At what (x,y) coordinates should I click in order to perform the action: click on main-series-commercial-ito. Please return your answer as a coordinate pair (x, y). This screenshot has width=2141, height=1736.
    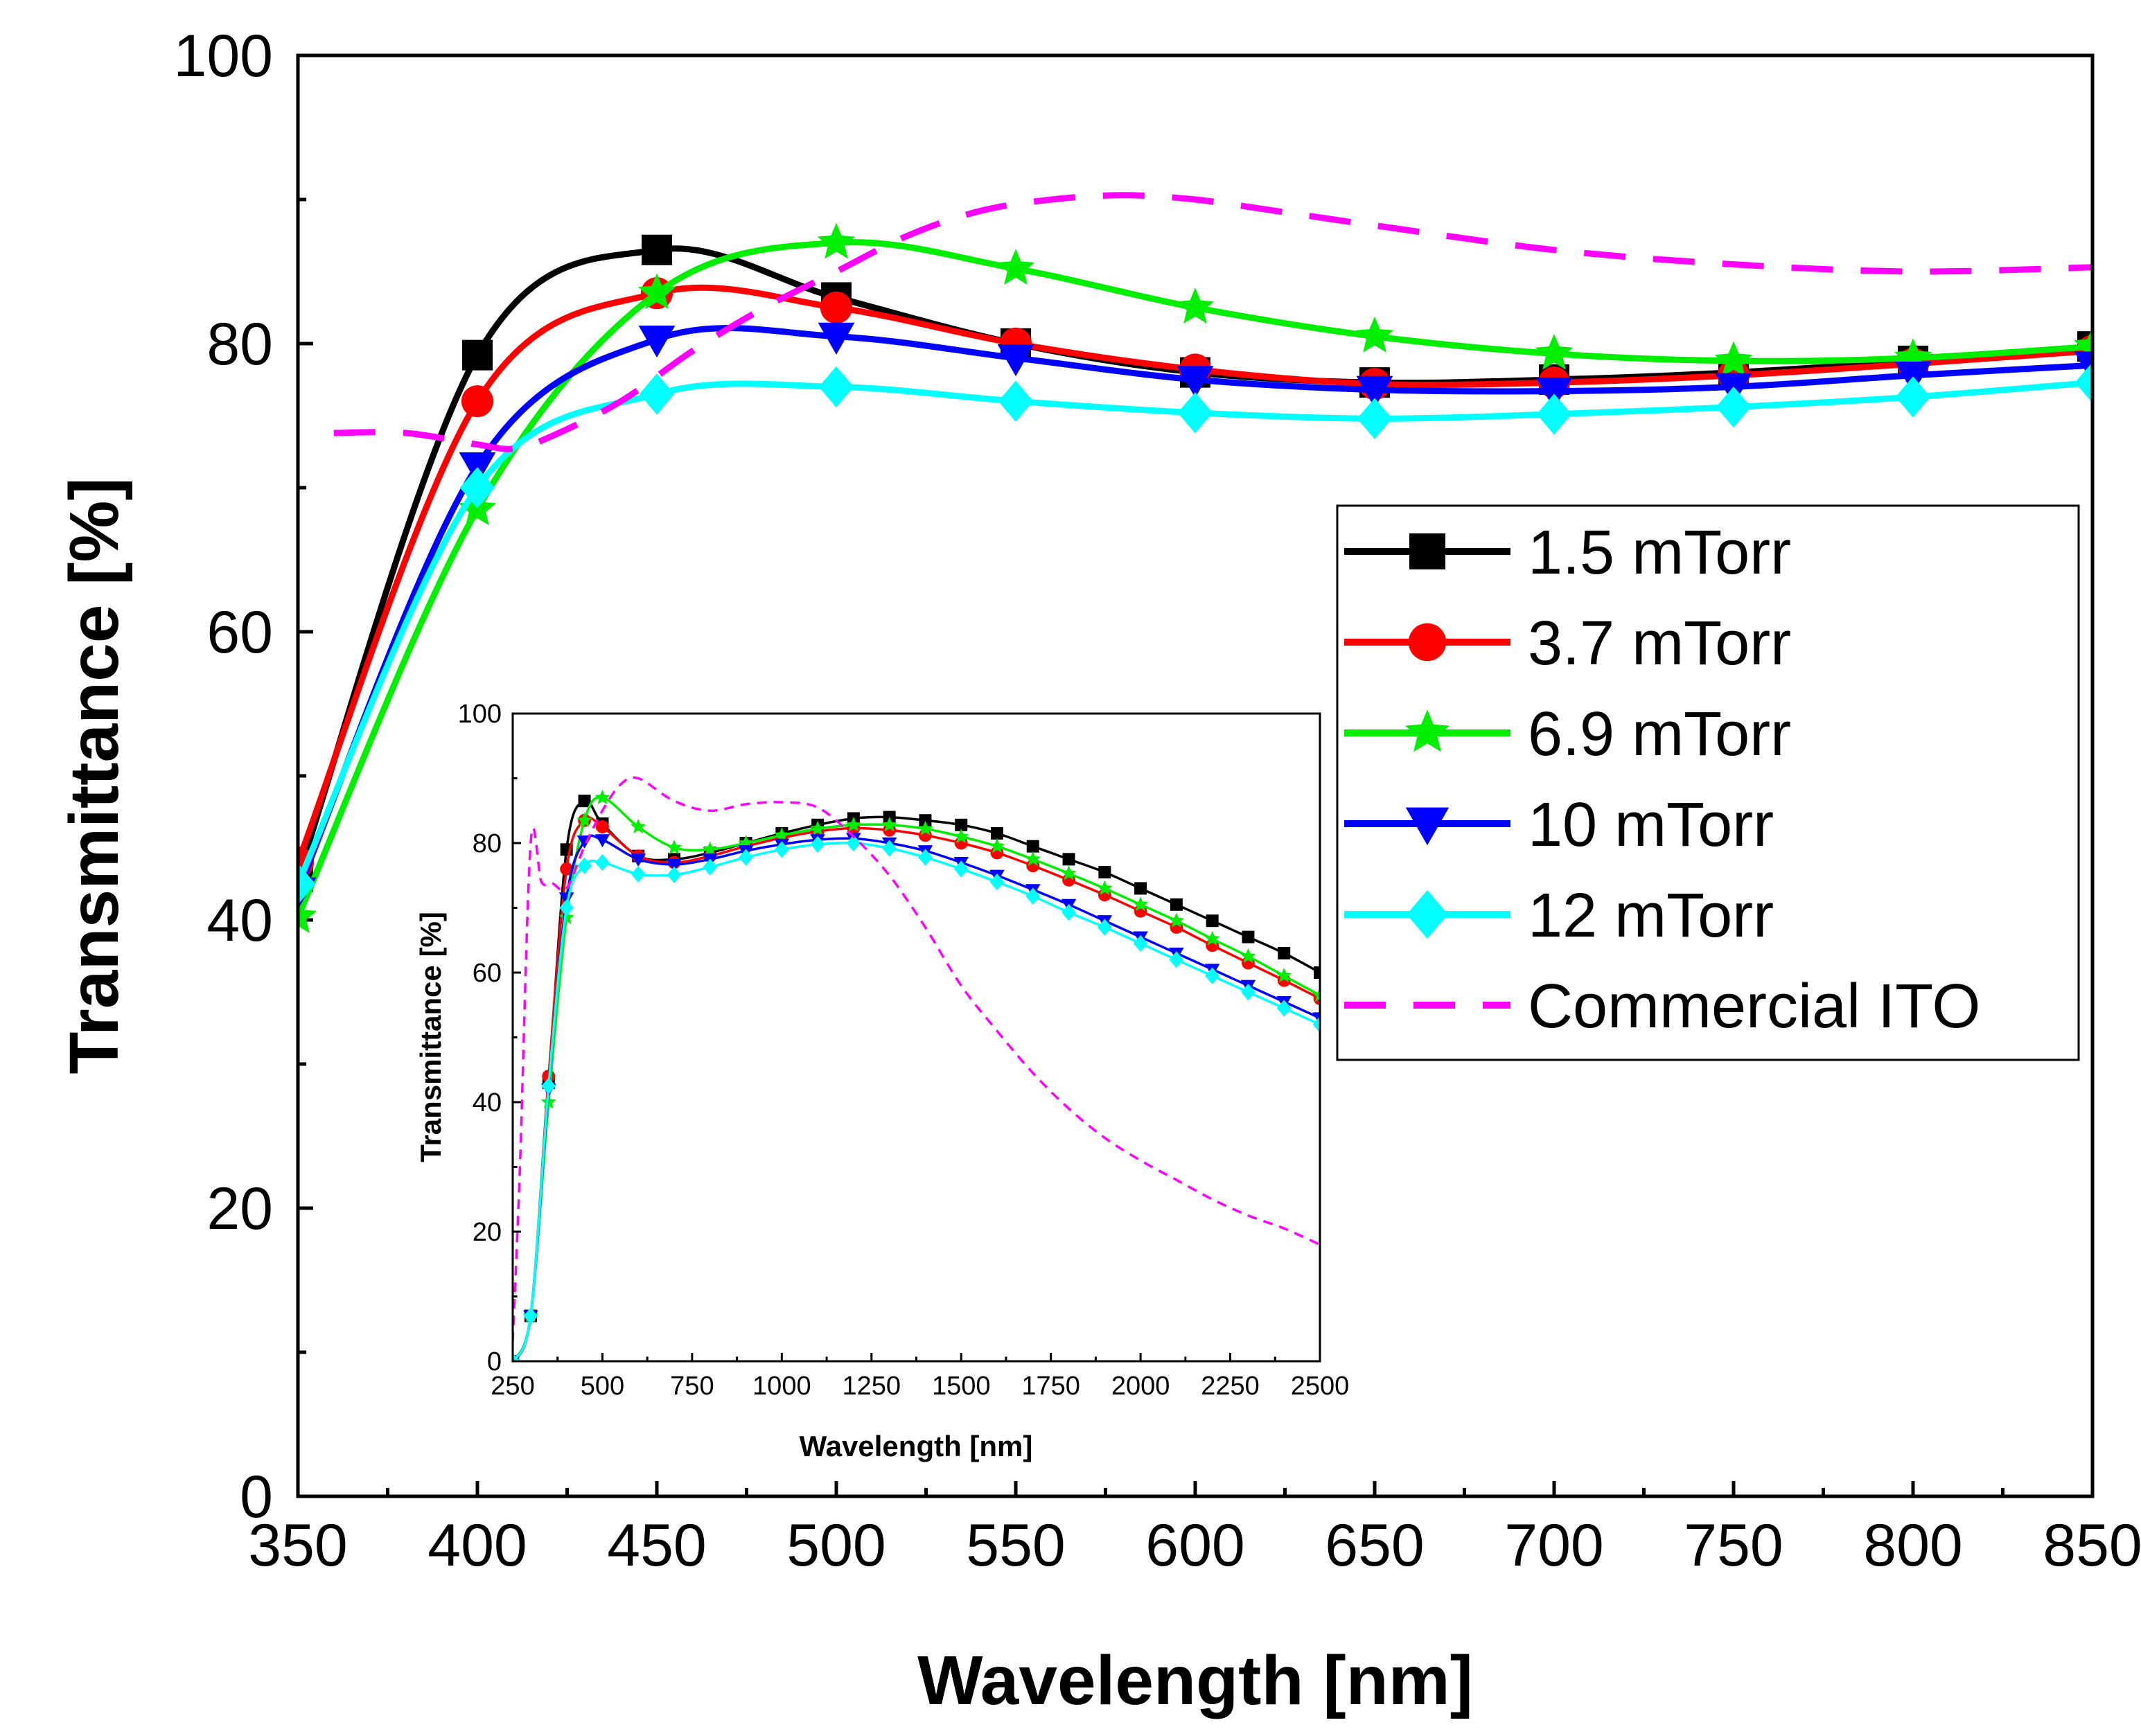
    Looking at the image, I should click on (1212, 322).